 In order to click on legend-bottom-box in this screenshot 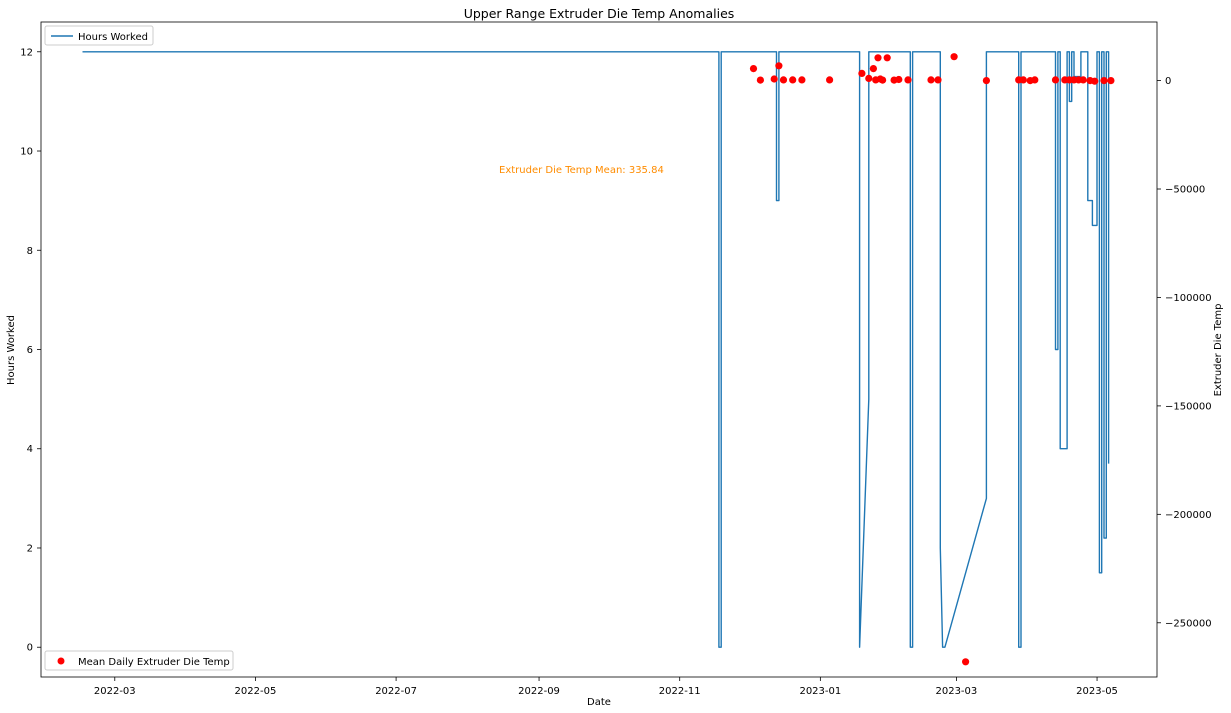, I will do `click(139, 660)`.